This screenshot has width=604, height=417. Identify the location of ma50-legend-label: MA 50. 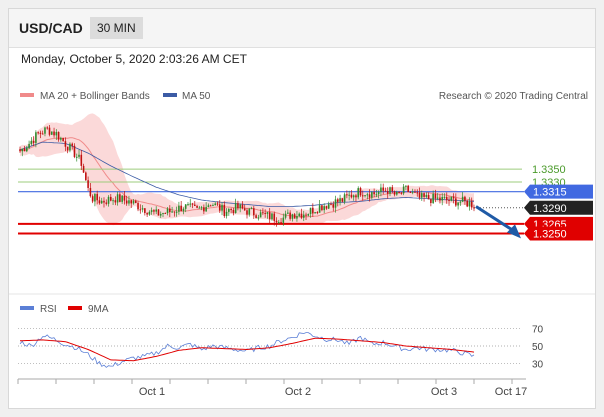
(196, 96).